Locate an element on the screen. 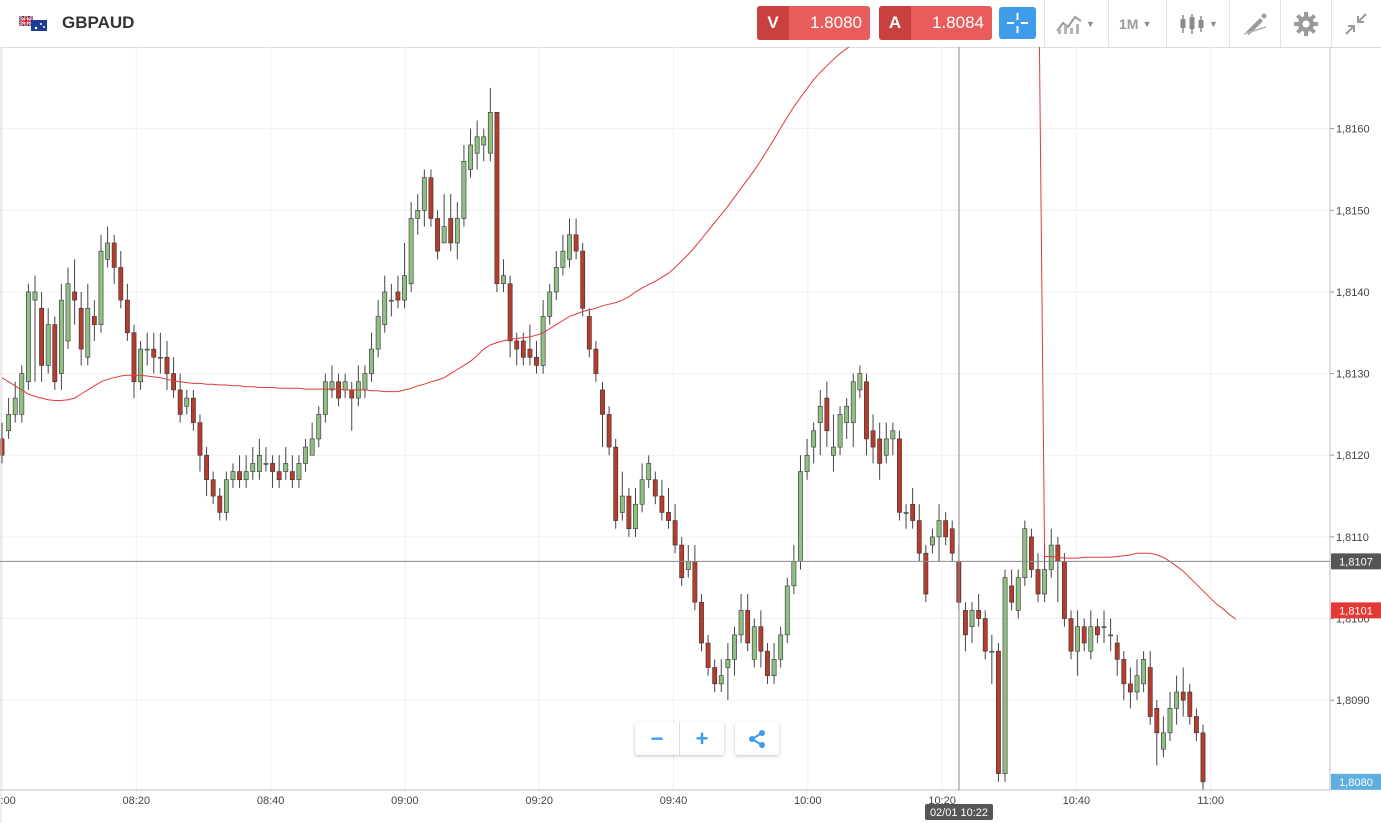 The width and height of the screenshot is (1381, 823). y-tick-label: 1,8120 is located at coordinates (1353, 456).